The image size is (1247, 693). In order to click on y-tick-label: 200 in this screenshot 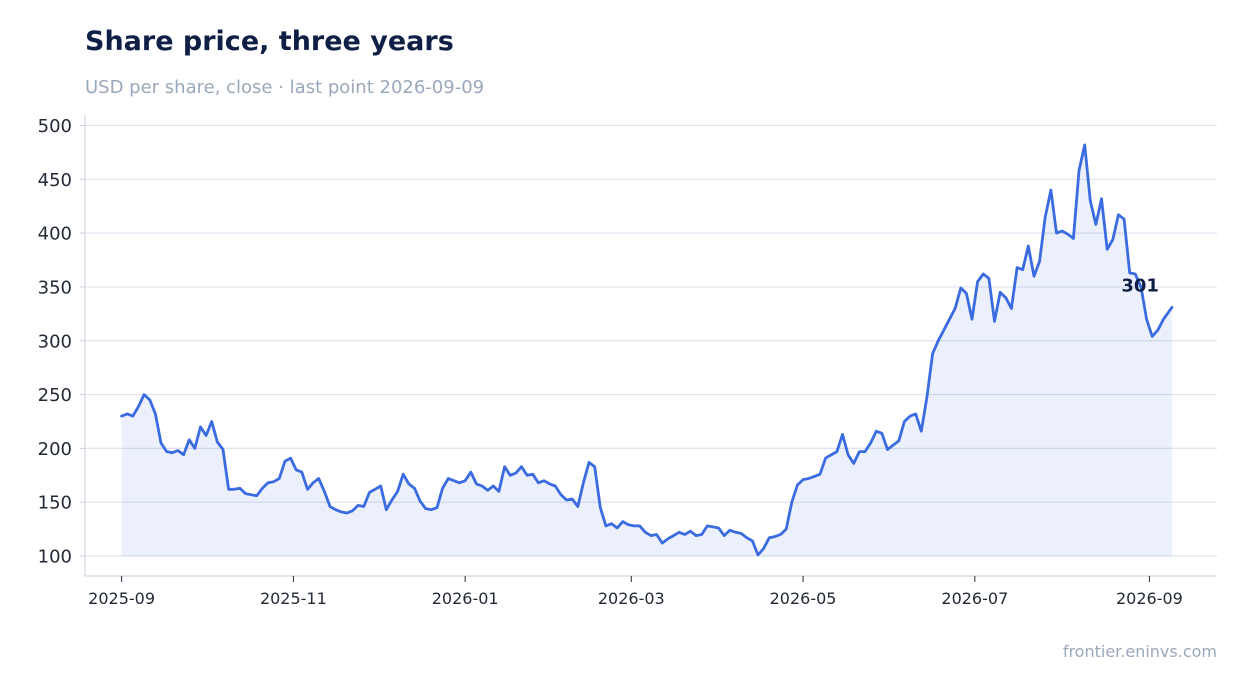, I will do `click(55, 449)`.